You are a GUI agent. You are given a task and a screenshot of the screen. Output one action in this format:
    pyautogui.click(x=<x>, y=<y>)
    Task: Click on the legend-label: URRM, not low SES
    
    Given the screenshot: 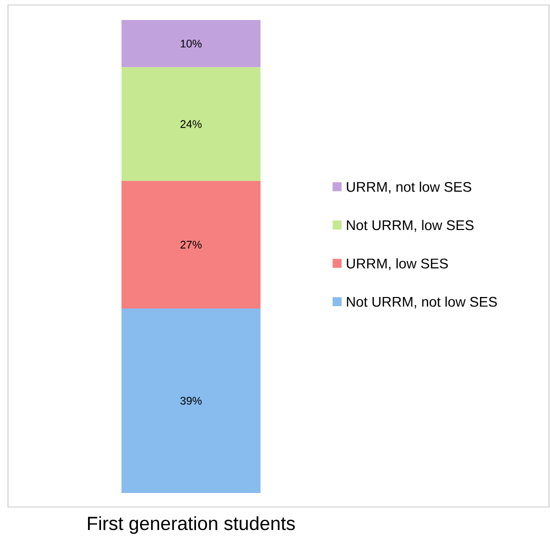 What is the action you would take?
    pyautogui.click(x=409, y=188)
    